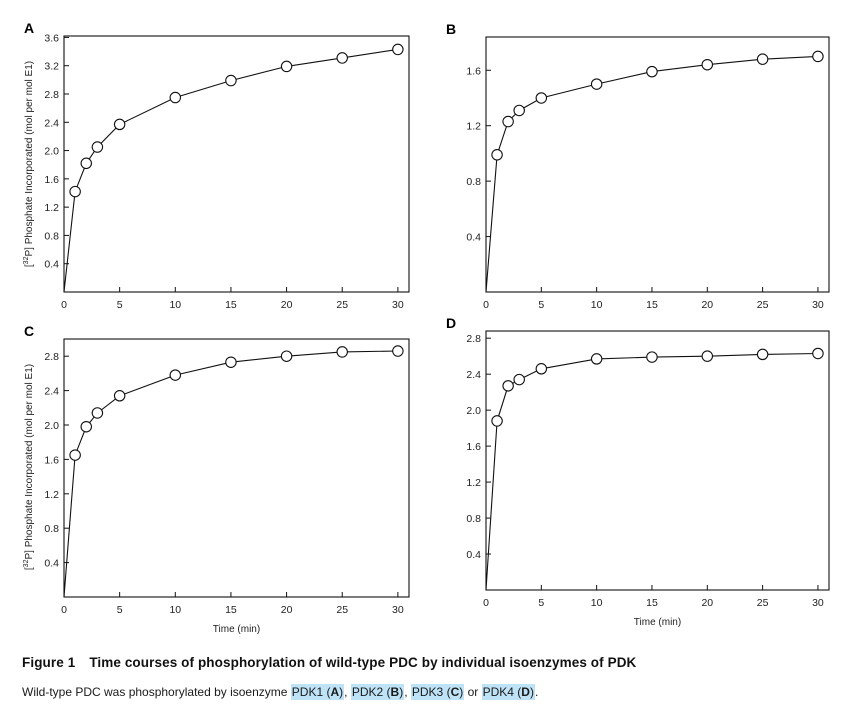  What do you see at coordinates (367, 692) in the screenshot?
I see `caption-item-name: PDK2` at bounding box center [367, 692].